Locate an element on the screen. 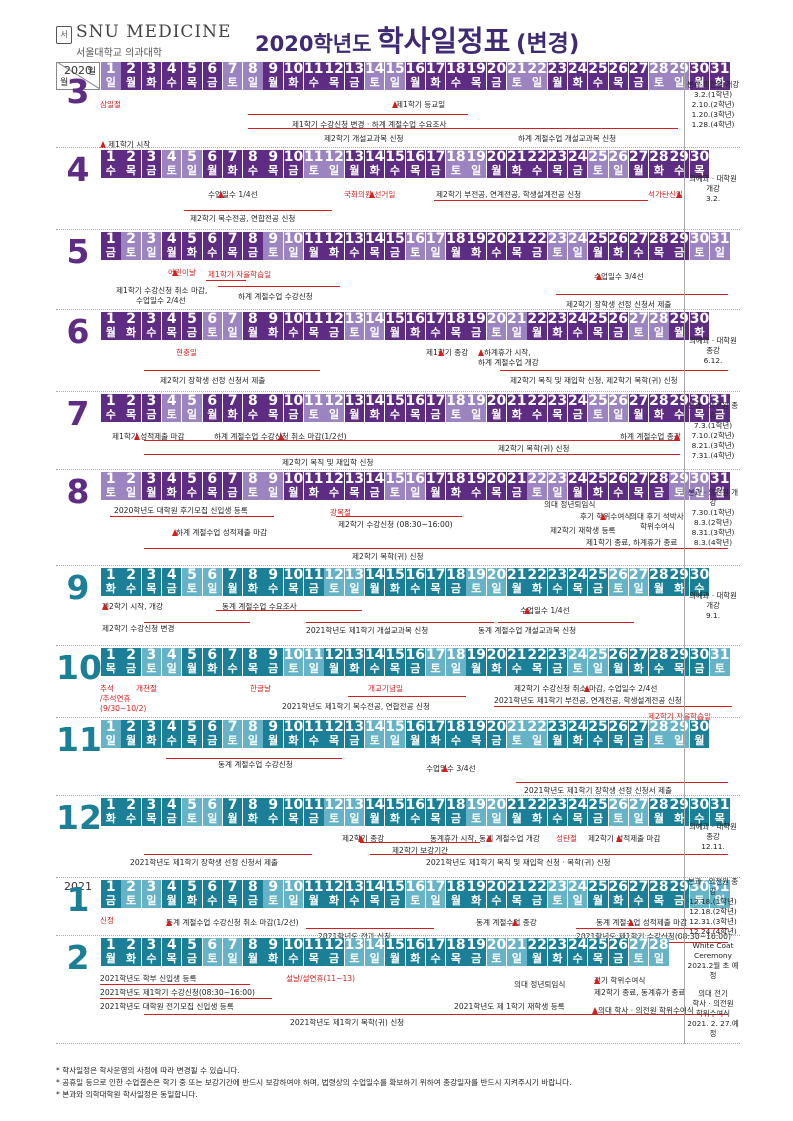  day-cell: 19 화 is located at coordinates (476, 246).